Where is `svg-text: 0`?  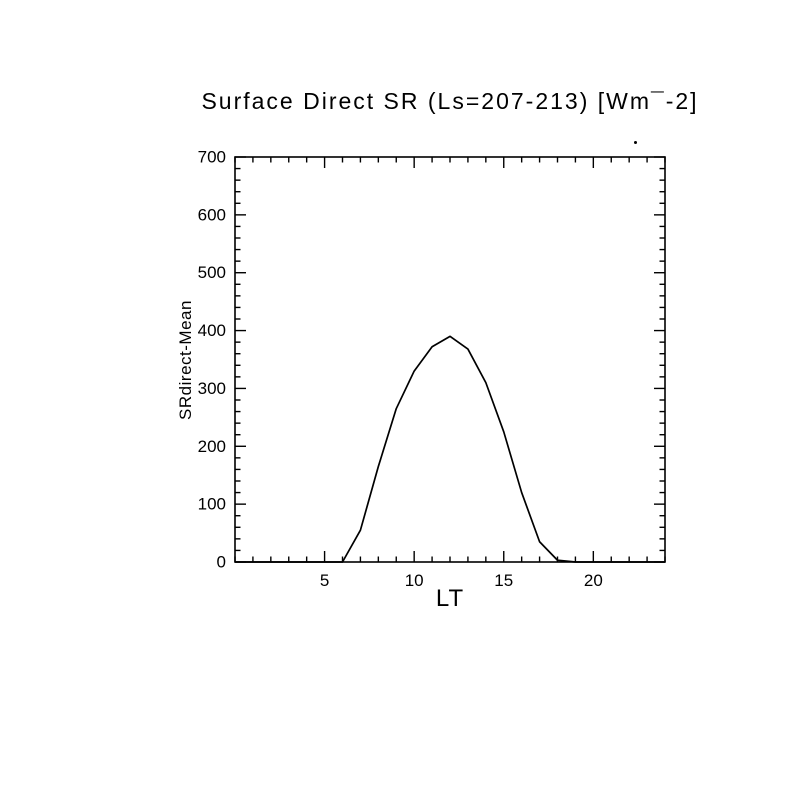
svg-text: 0 is located at coordinates (221, 562).